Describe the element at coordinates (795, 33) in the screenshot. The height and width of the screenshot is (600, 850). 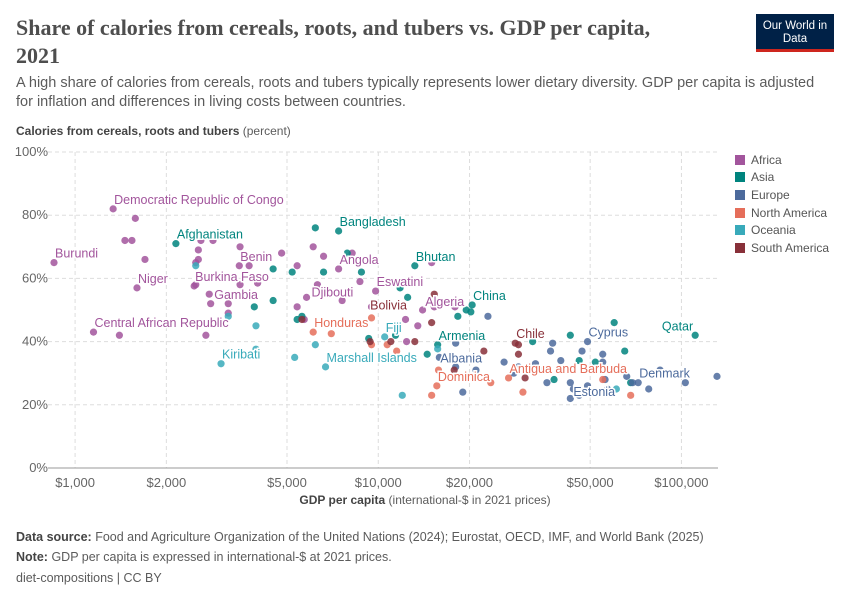
I see `owid-logo: Our World in Data` at that location.